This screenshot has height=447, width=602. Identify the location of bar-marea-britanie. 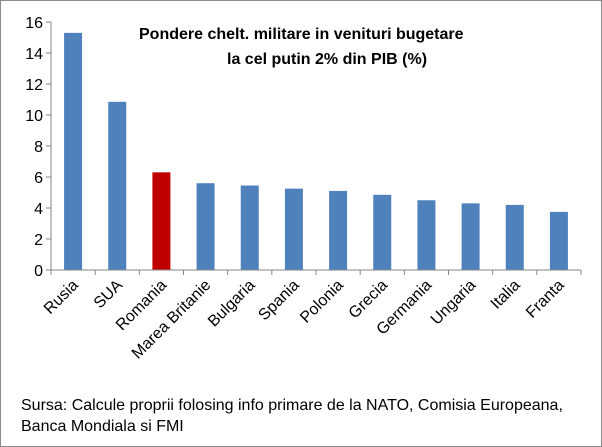
(205, 226).